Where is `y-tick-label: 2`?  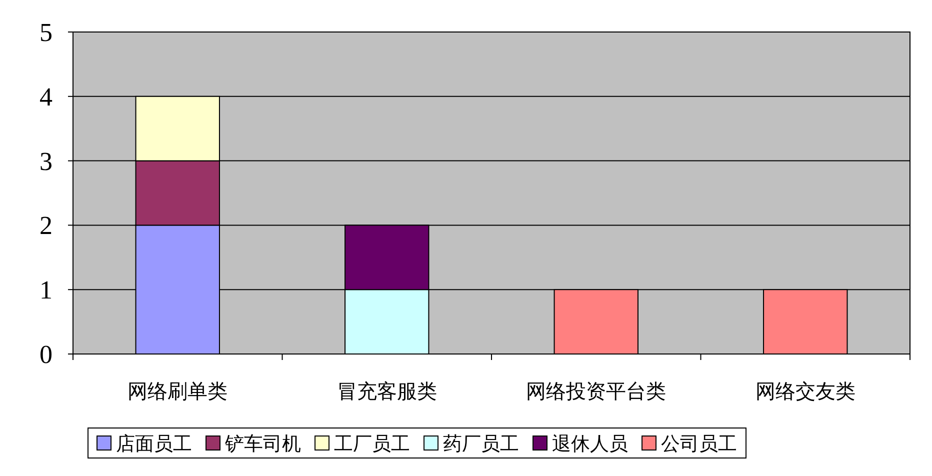
y-tick-label: 2 is located at coordinates (46, 225).